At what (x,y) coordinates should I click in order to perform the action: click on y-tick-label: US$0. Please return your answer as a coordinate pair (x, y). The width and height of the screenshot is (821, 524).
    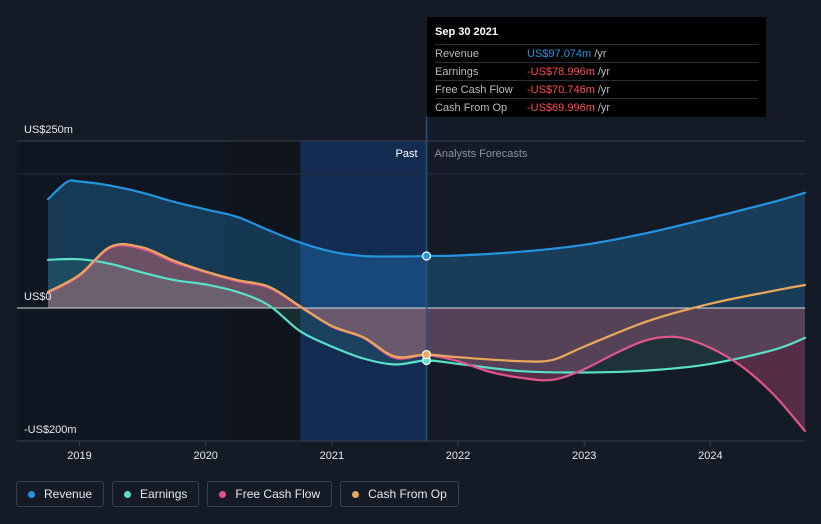
    Looking at the image, I should click on (38, 297).